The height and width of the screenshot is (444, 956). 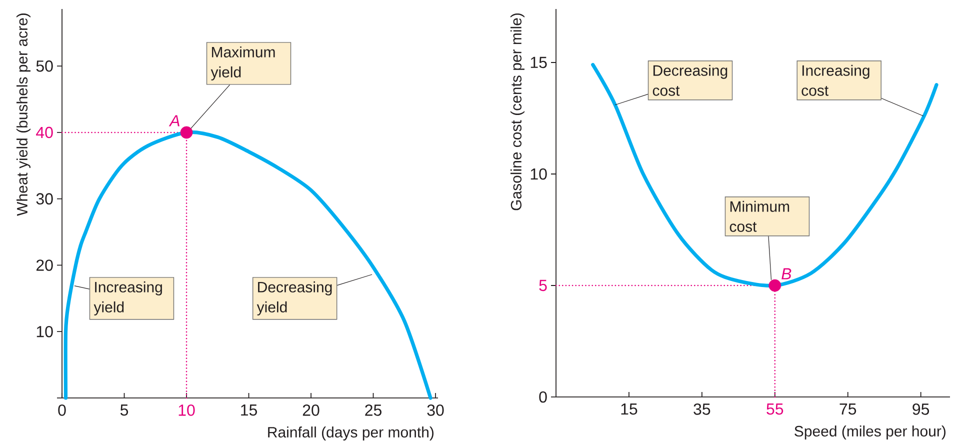 What do you see at coordinates (124, 410) in the screenshot?
I see `x-tick-label: 5` at bounding box center [124, 410].